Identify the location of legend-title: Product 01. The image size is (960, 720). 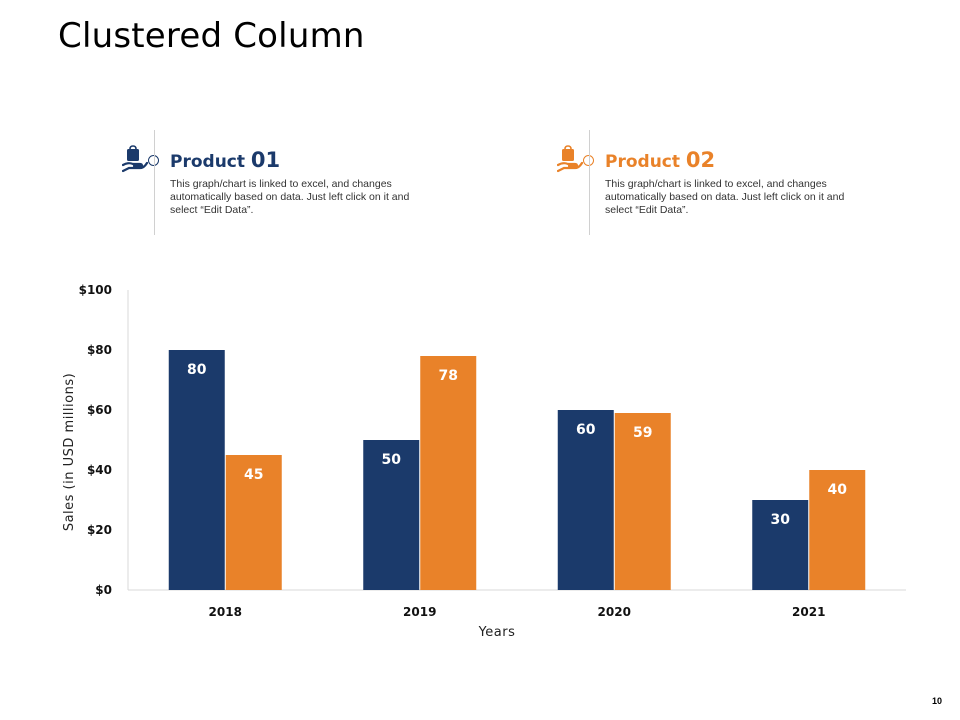
(225, 160).